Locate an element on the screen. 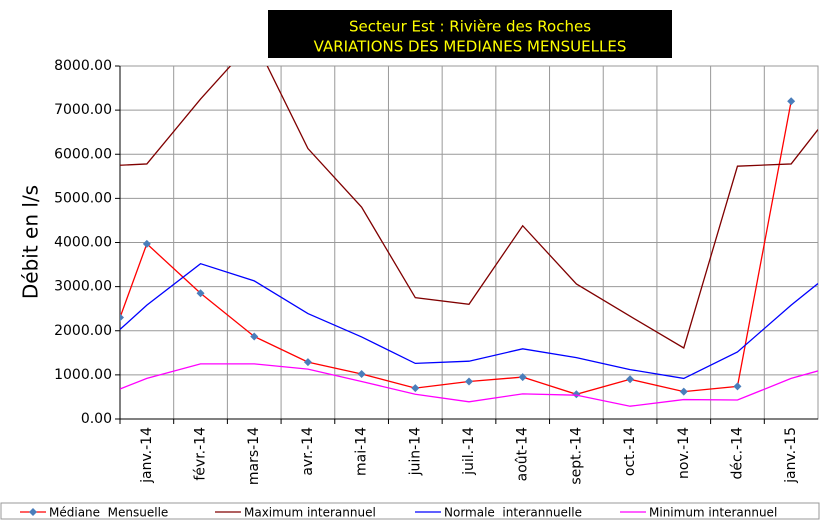  legend-label: Médiane Mensuelle is located at coordinates (108, 513).